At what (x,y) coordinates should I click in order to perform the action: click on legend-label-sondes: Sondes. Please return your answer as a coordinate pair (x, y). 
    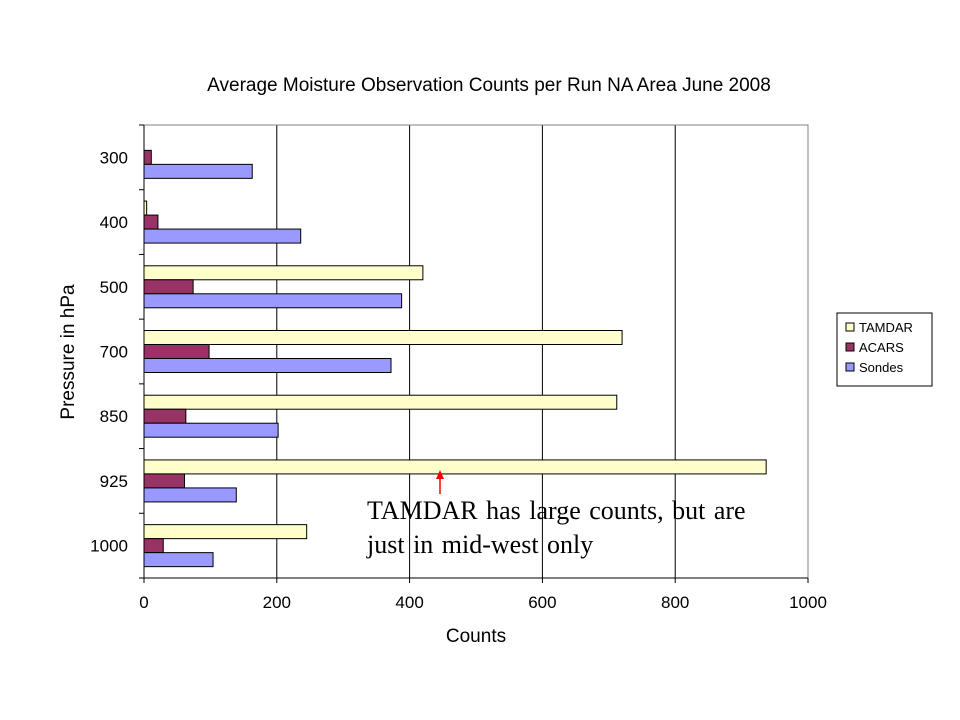
    Looking at the image, I should click on (881, 367).